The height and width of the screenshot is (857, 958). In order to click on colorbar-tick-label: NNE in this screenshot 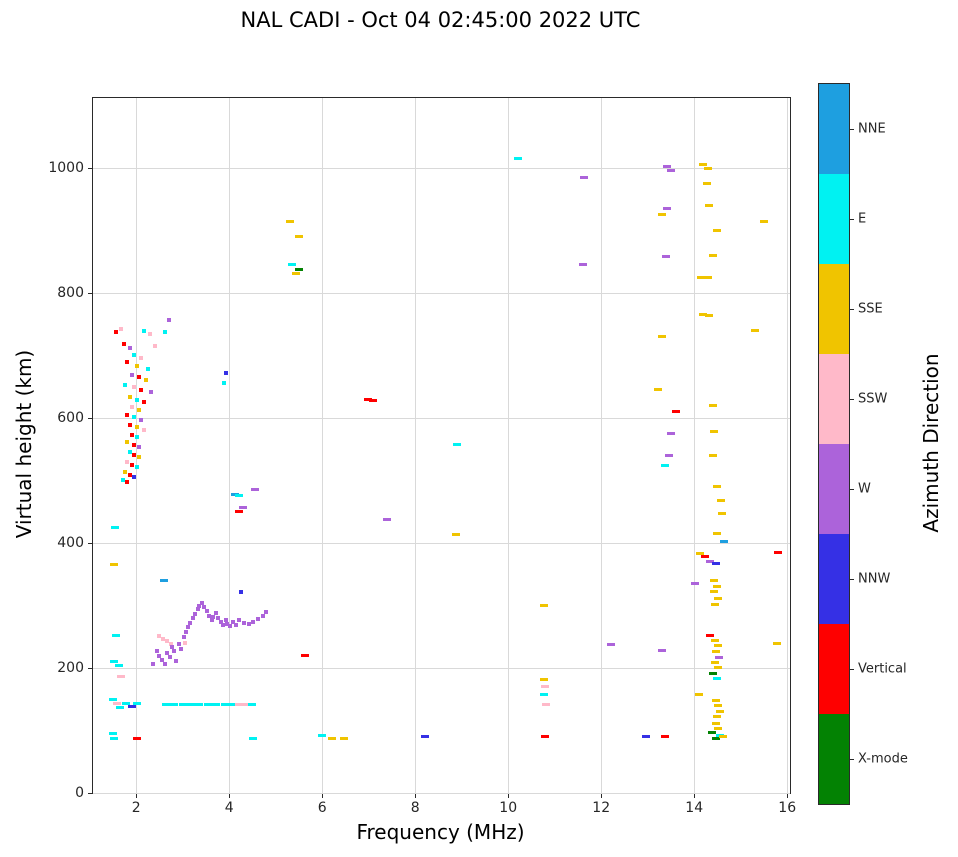, I will do `click(872, 129)`.